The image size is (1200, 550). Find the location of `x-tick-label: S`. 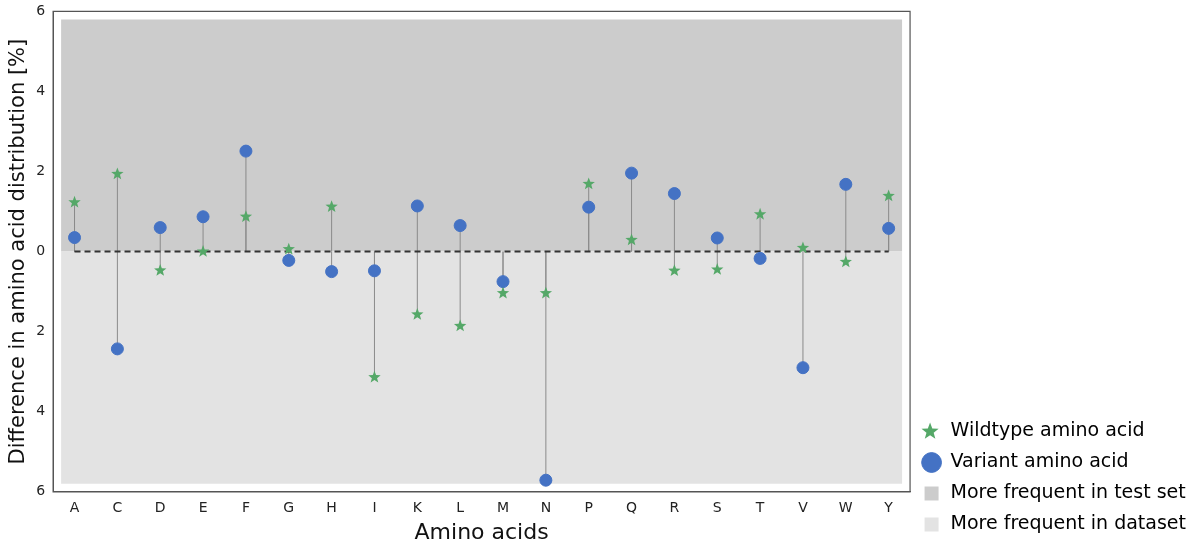

x-tick-label: S is located at coordinates (717, 506).